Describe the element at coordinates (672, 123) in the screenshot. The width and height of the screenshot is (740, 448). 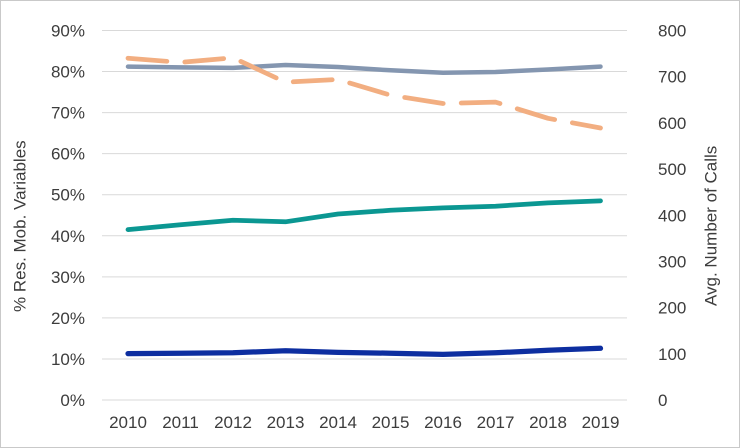
I see `y-axis-right-tick-label: 600` at that location.